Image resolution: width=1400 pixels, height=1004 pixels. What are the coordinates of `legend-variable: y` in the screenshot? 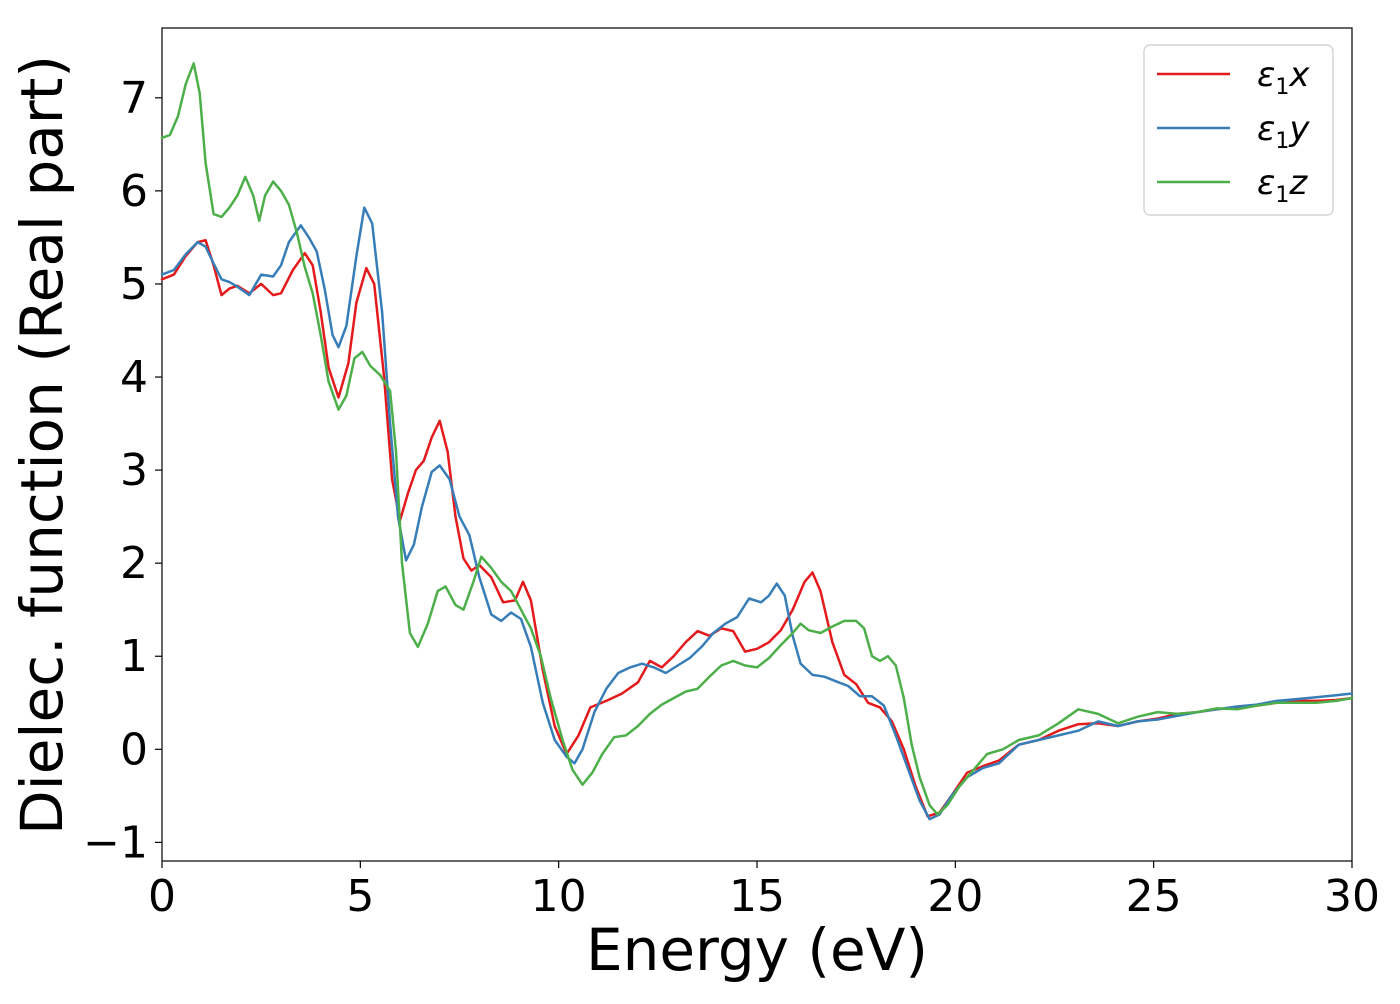 It's located at (1299, 129).